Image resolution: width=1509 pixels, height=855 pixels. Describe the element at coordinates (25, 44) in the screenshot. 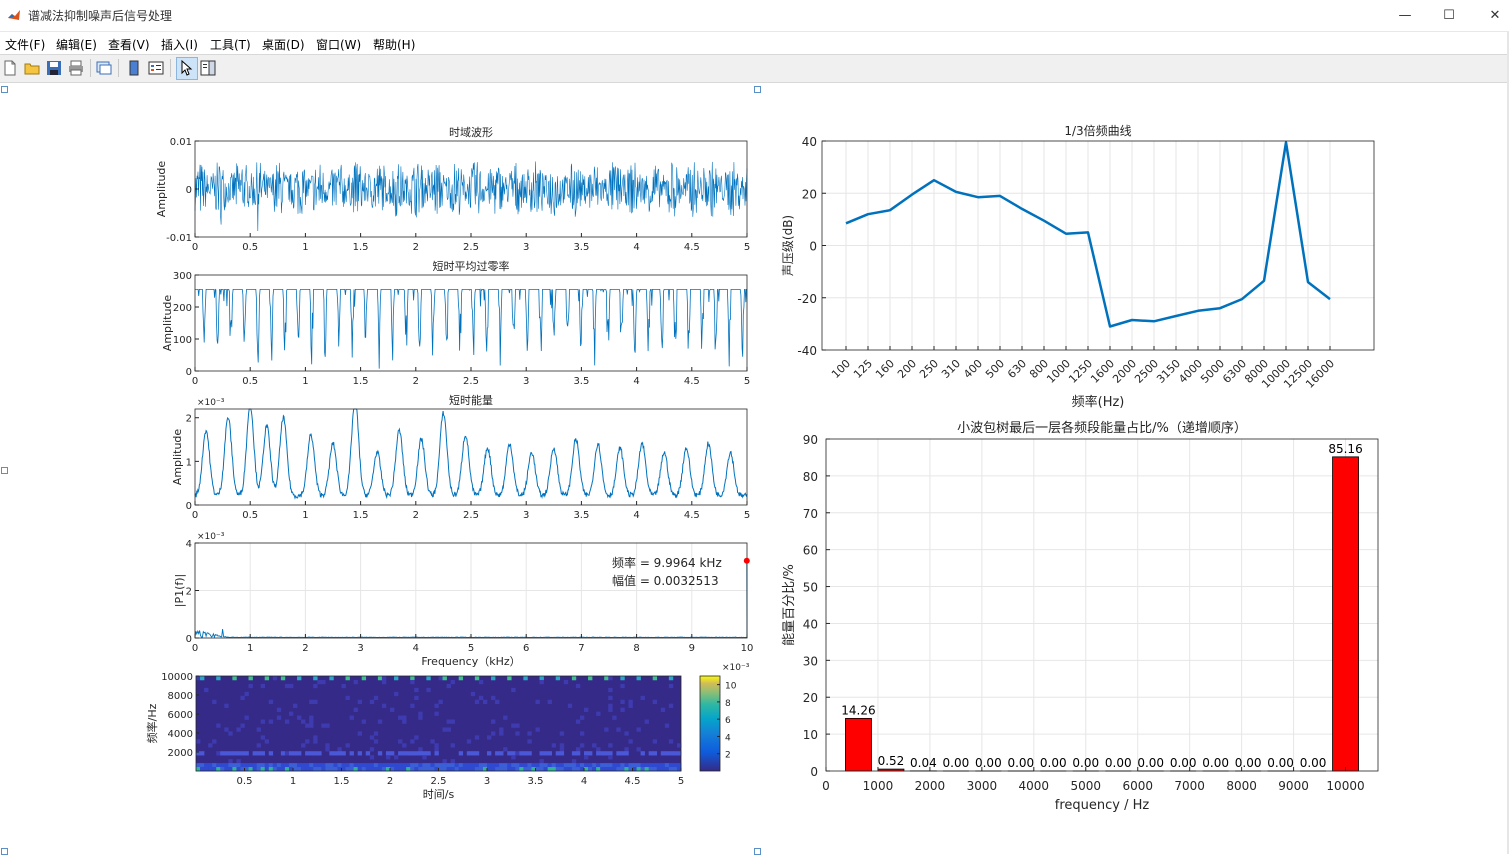

I see `menu-file: 文件(F)` at that location.